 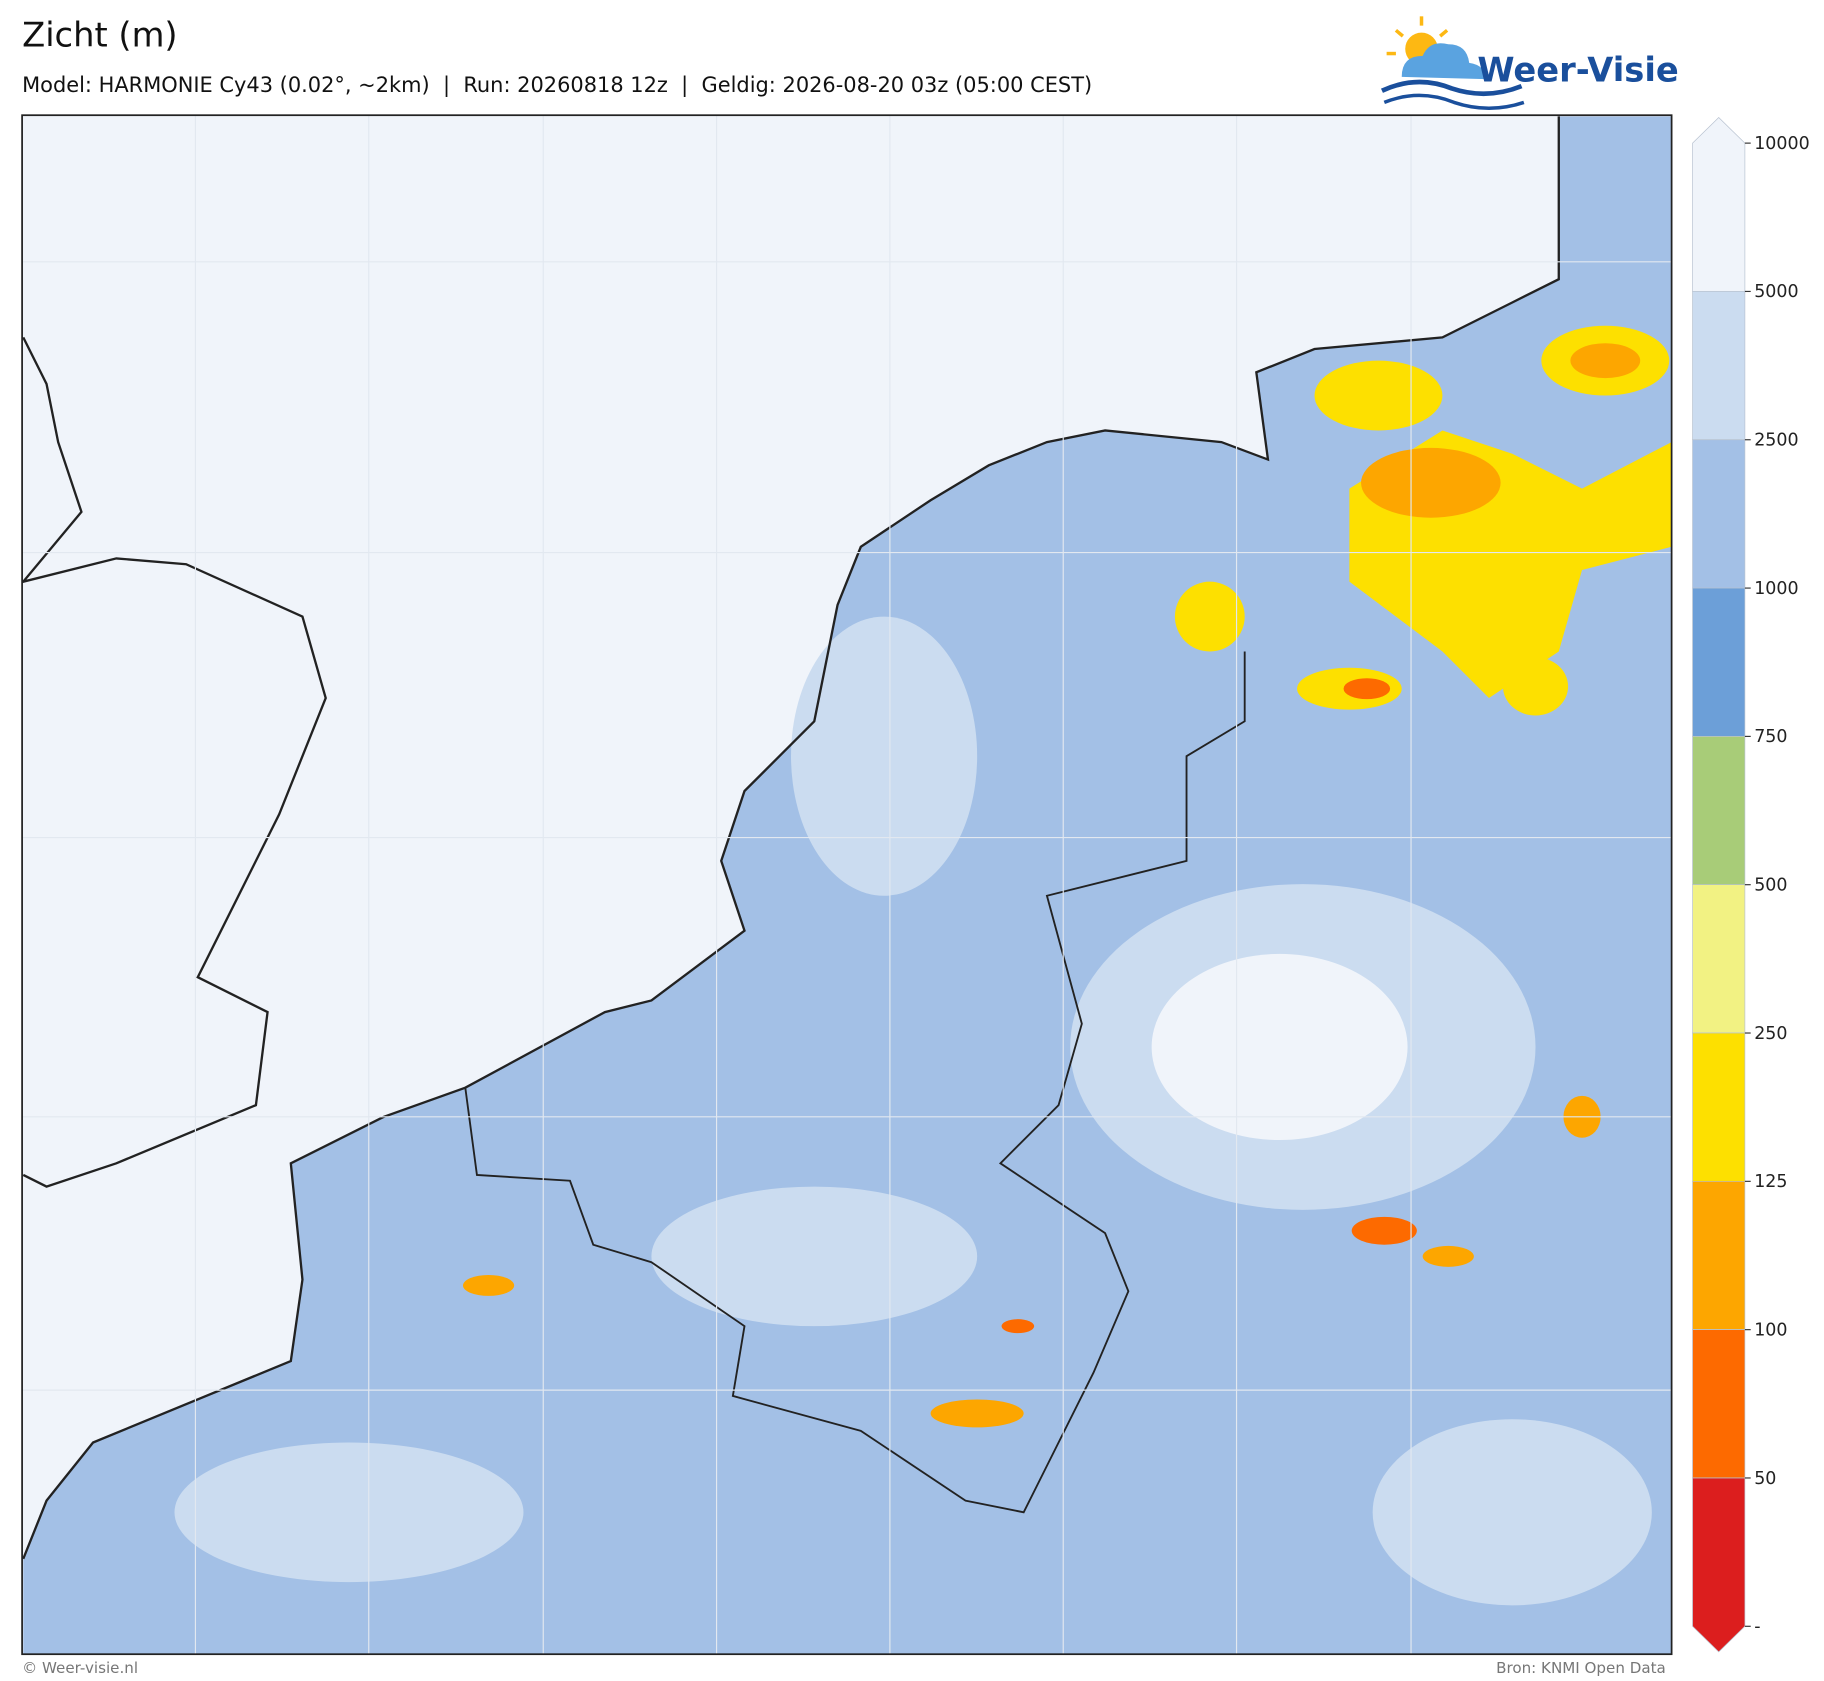 What do you see at coordinates (1765, 1479) in the screenshot?
I see `colorbar-label: 50` at bounding box center [1765, 1479].